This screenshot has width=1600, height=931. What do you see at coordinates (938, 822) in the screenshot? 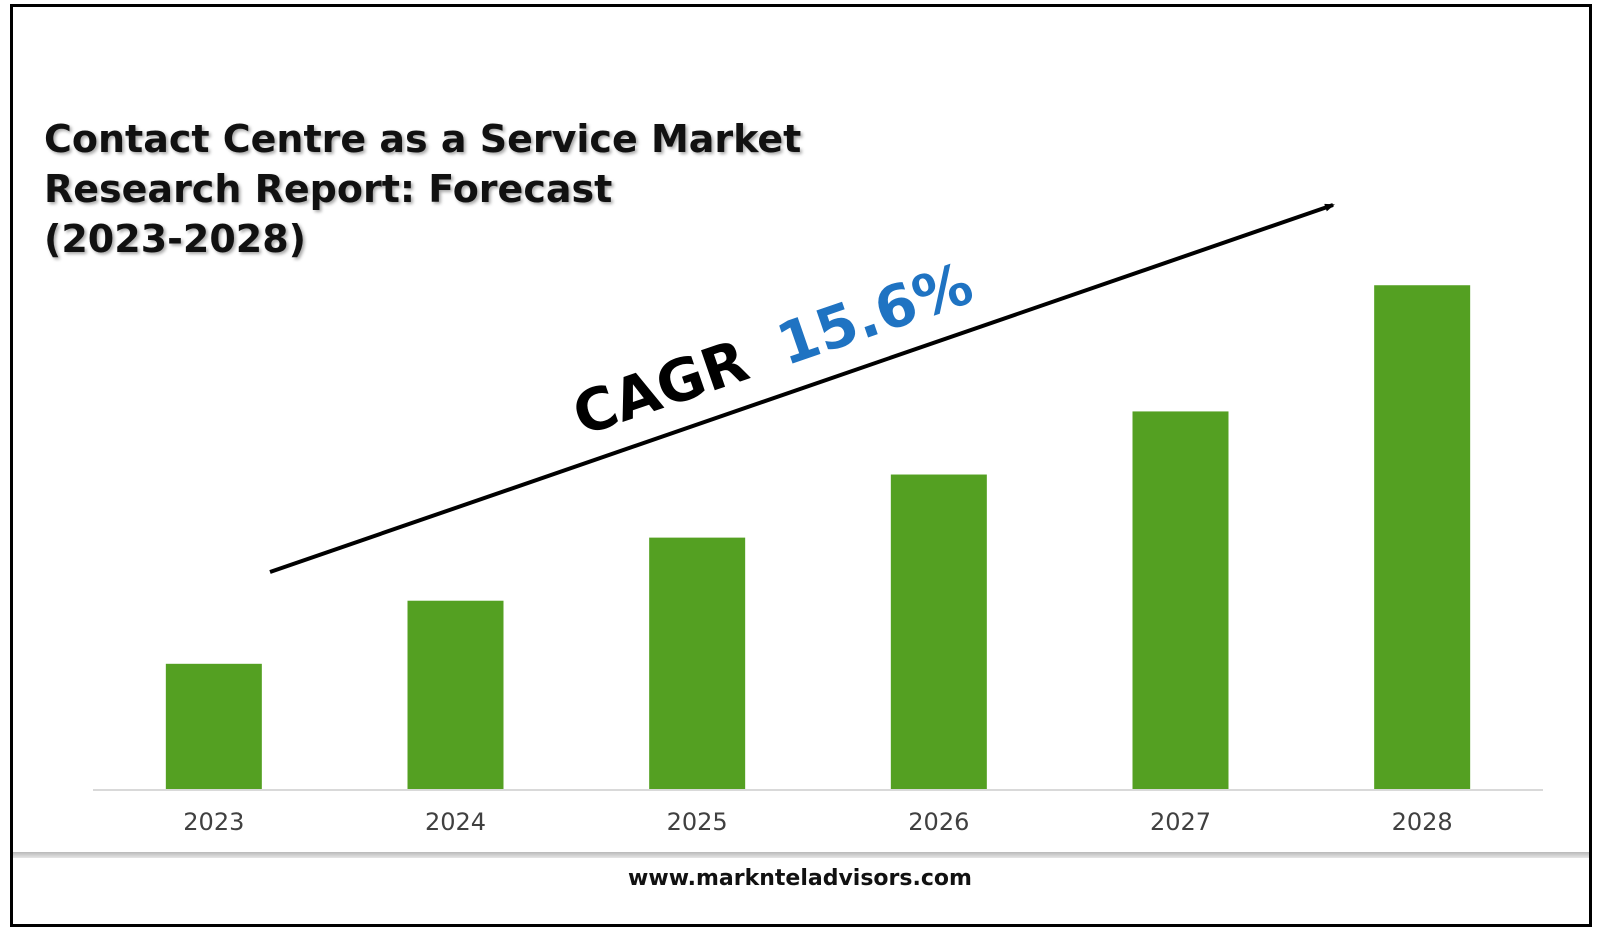
I see `x-tick-label-2026: 2026` at bounding box center [938, 822].